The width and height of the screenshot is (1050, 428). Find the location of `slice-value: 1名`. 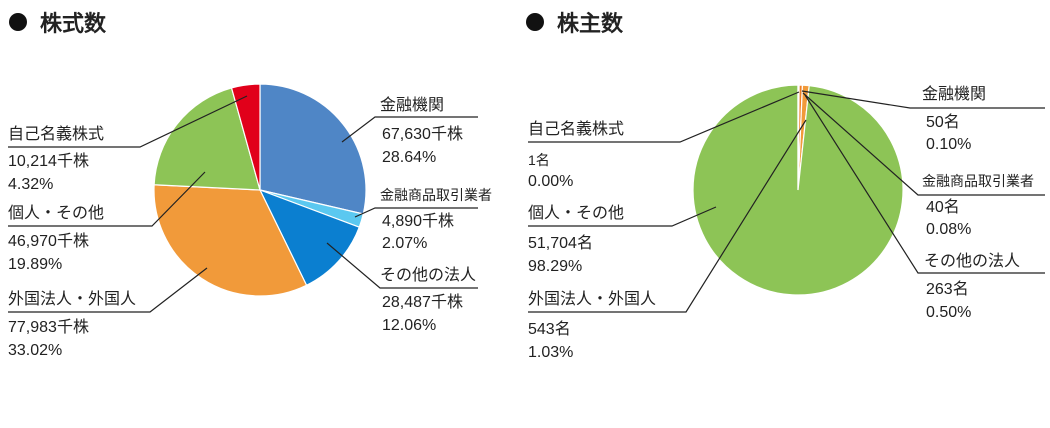

slice-value: 1名 is located at coordinates (539, 160).